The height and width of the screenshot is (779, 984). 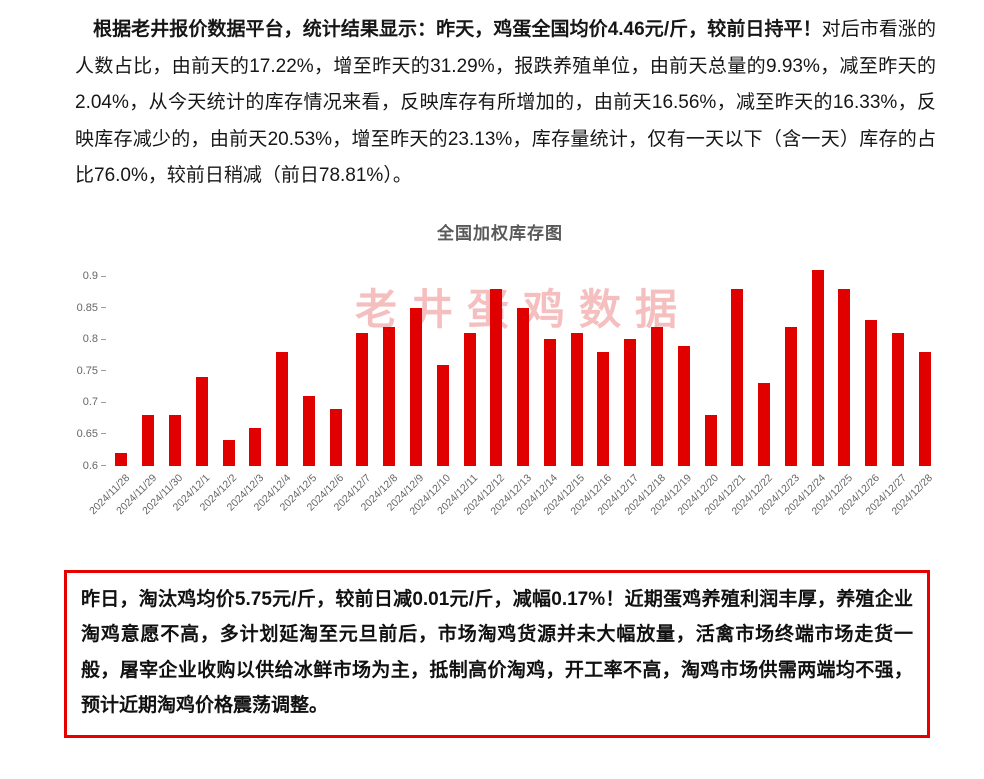 I want to click on y-axis-tick: 0.85, so click(x=91, y=308).